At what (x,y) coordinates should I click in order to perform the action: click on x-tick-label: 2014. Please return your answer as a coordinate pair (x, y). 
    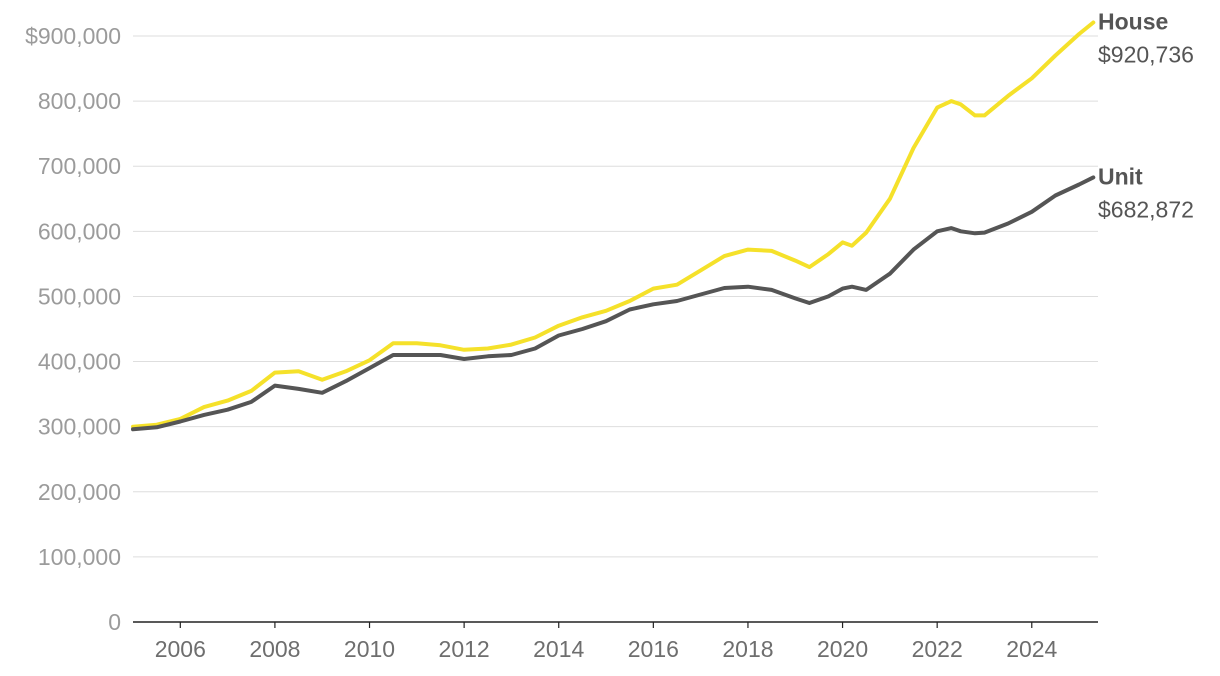
    Looking at the image, I should click on (558, 649).